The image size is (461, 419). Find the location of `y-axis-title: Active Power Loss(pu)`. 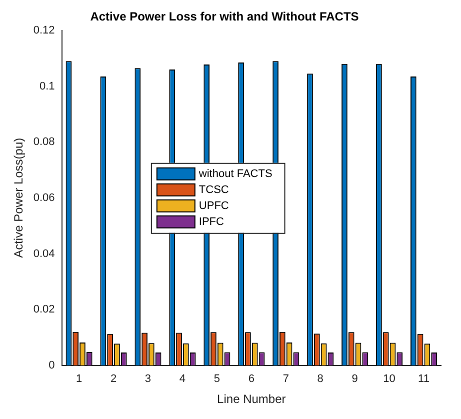

y-axis-title: Active Power Loss(pu) is located at coordinates (19, 198).